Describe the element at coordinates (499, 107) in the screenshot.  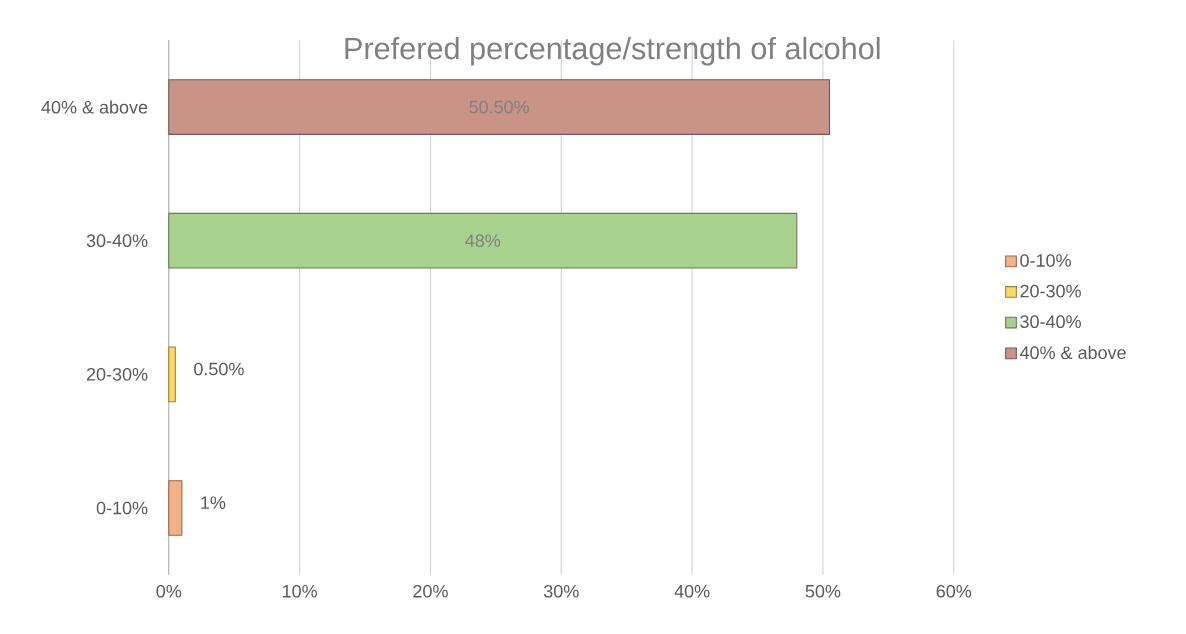
I see `data-label: 50.50%` at that location.